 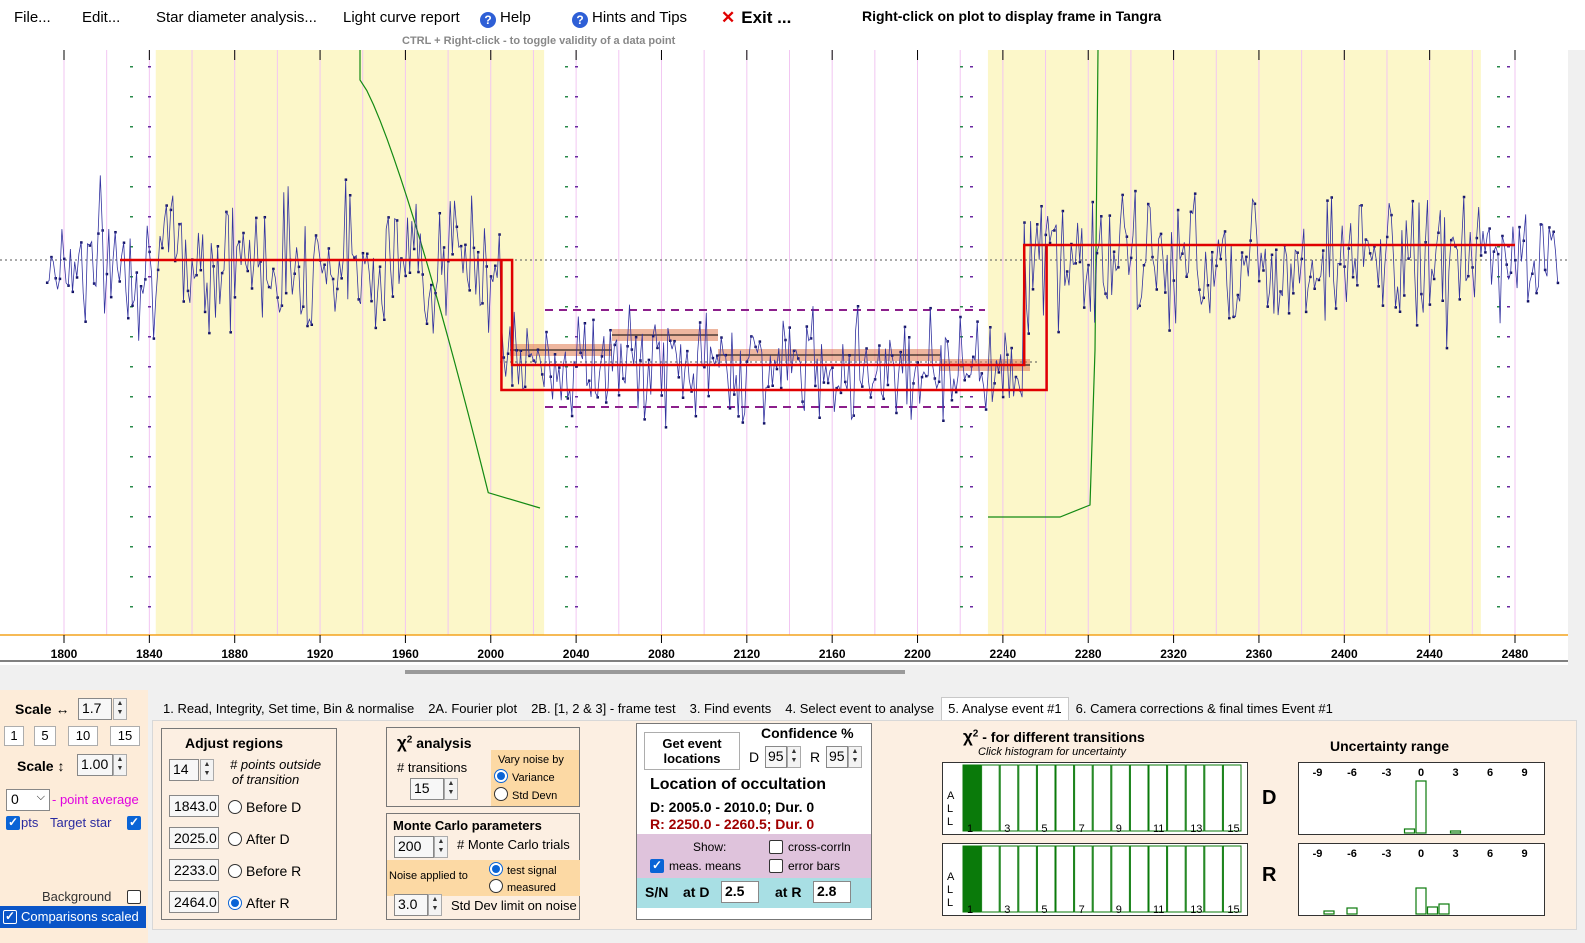 I want to click on scale-button-5: 5, so click(x=45, y=736).